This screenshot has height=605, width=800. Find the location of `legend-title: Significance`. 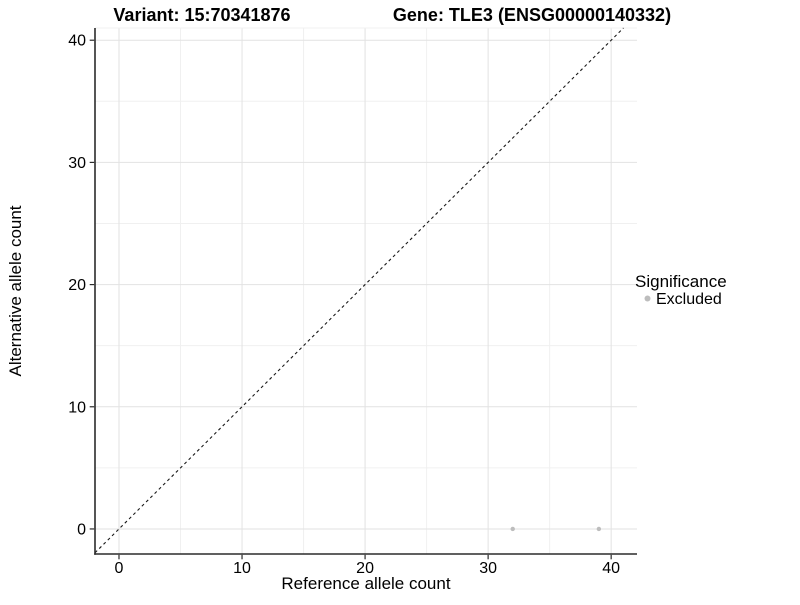

legend-title: Significance is located at coordinates (681, 281).